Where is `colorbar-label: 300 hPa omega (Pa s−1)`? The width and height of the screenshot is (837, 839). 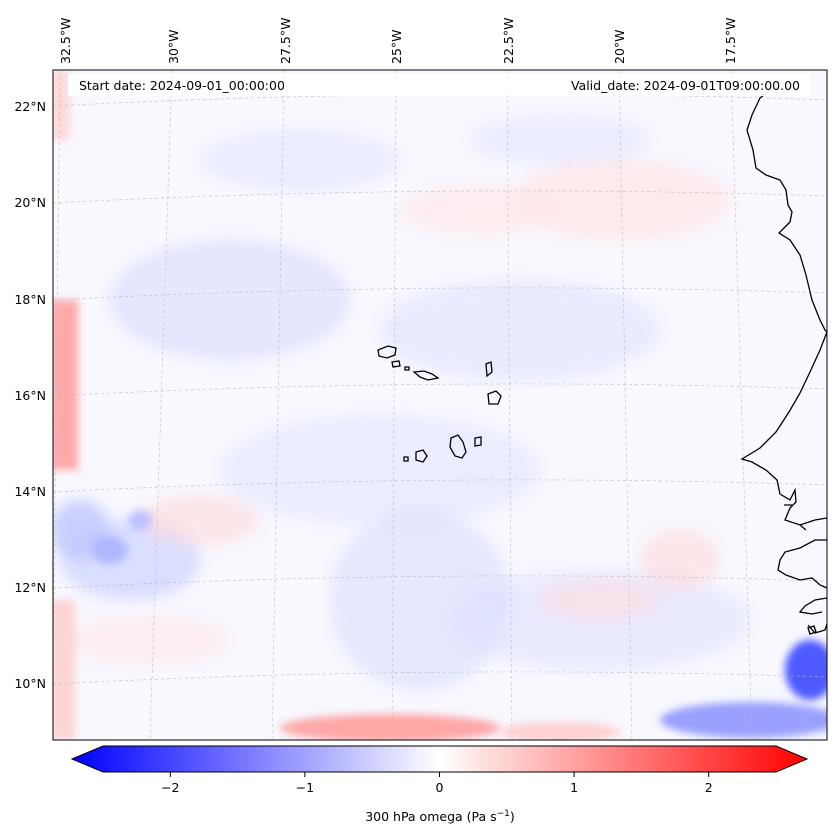 colorbar-label: 300 hPa omega (Pa s−1) is located at coordinates (440, 816).